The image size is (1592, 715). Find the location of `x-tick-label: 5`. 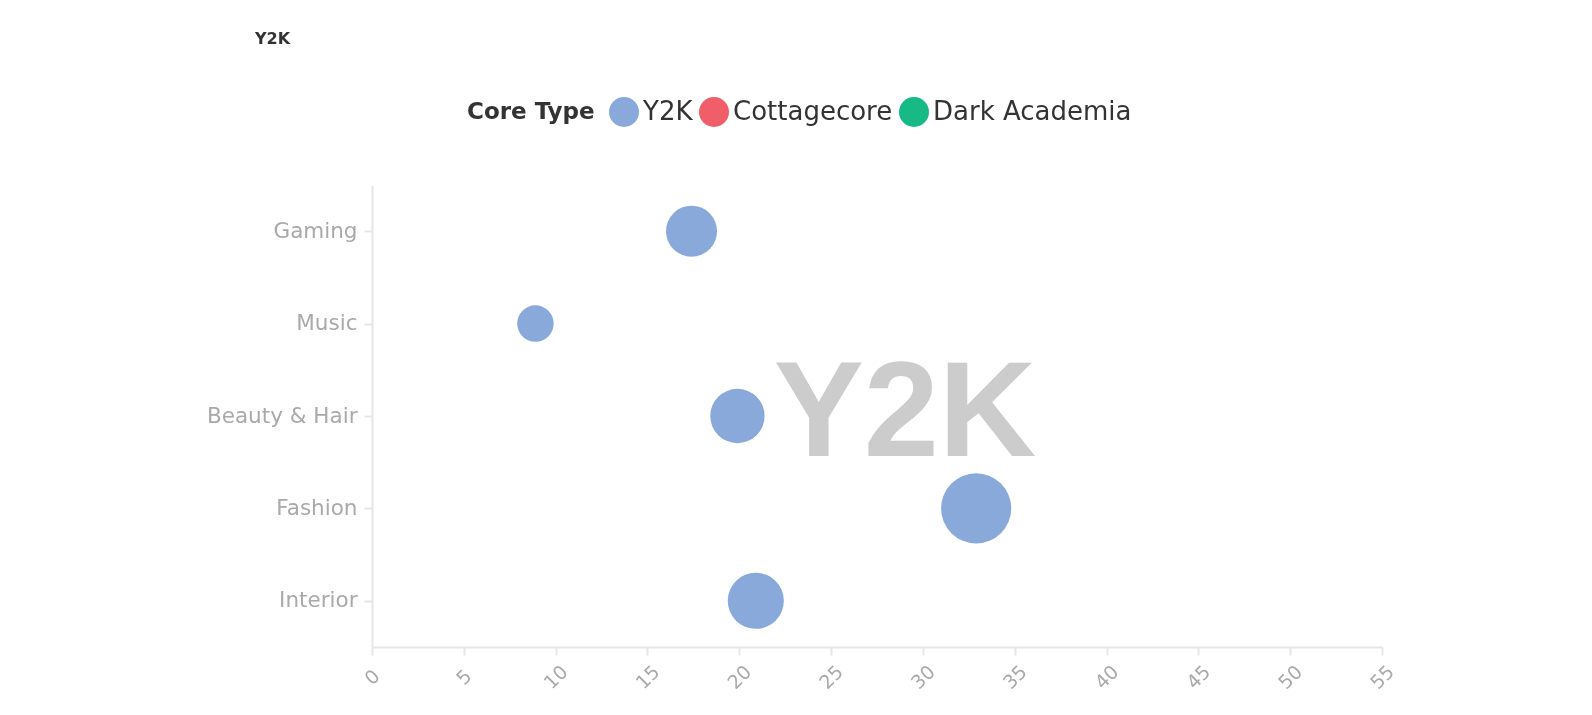

x-tick-label: 5 is located at coordinates (463, 676).